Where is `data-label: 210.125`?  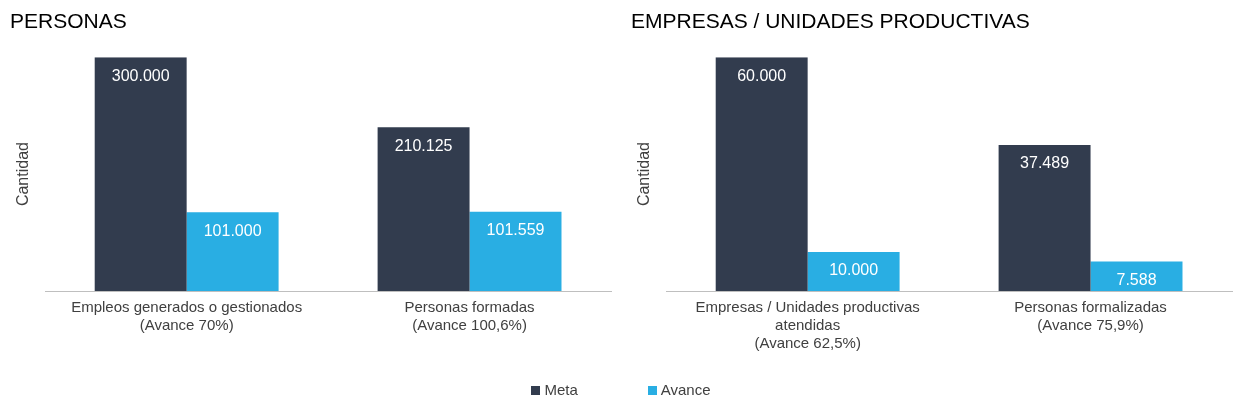
data-label: 210.125 is located at coordinates (423, 145).